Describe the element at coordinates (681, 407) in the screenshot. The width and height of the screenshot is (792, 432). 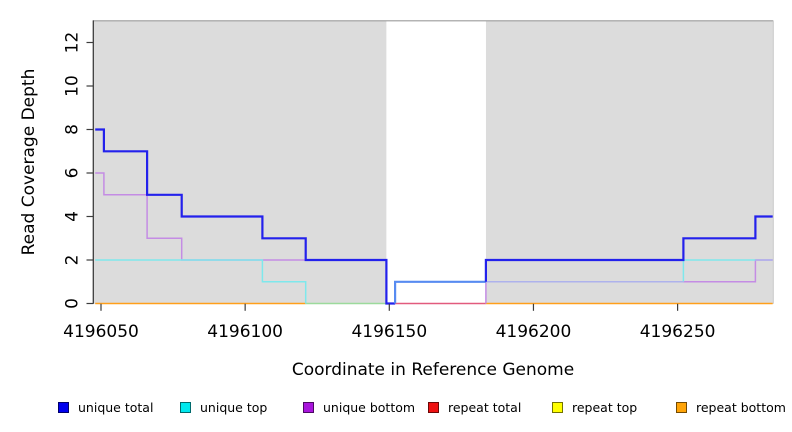
I see `legend-swatch-repeat-bottom` at that location.